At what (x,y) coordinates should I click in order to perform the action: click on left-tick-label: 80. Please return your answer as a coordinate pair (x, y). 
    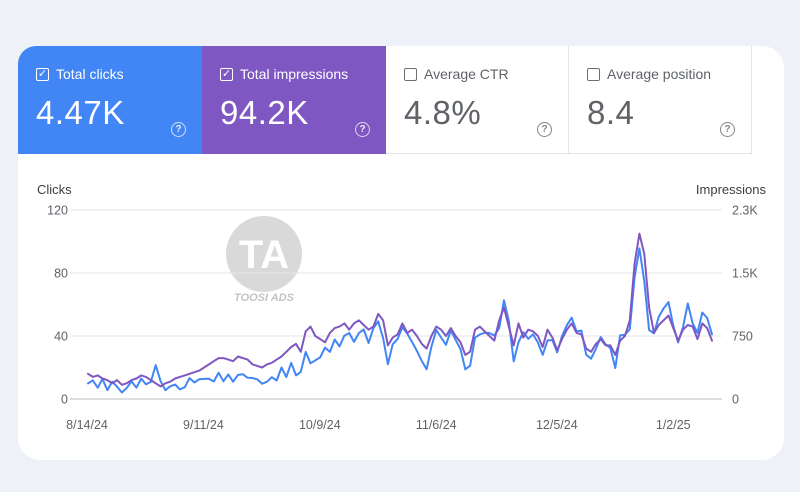
    Looking at the image, I should click on (61, 274).